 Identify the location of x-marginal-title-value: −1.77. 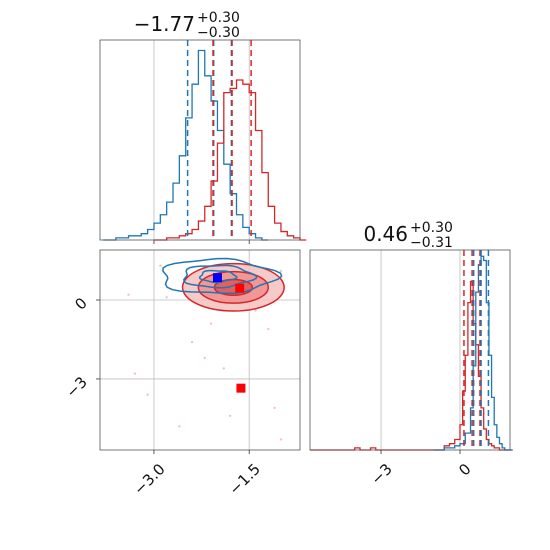
(164, 24).